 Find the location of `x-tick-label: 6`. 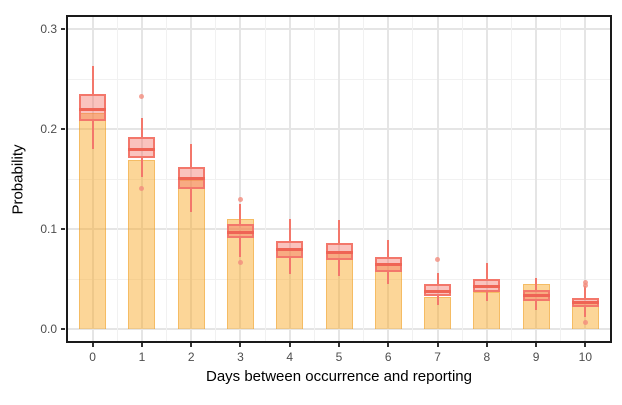

x-tick-label: 6 is located at coordinates (388, 357).